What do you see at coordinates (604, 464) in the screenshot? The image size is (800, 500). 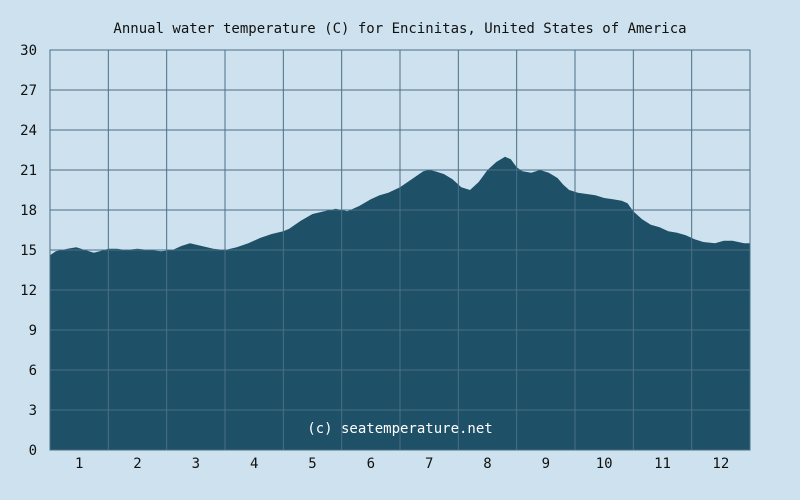 I see `x-tick-label: 10` at bounding box center [604, 464].